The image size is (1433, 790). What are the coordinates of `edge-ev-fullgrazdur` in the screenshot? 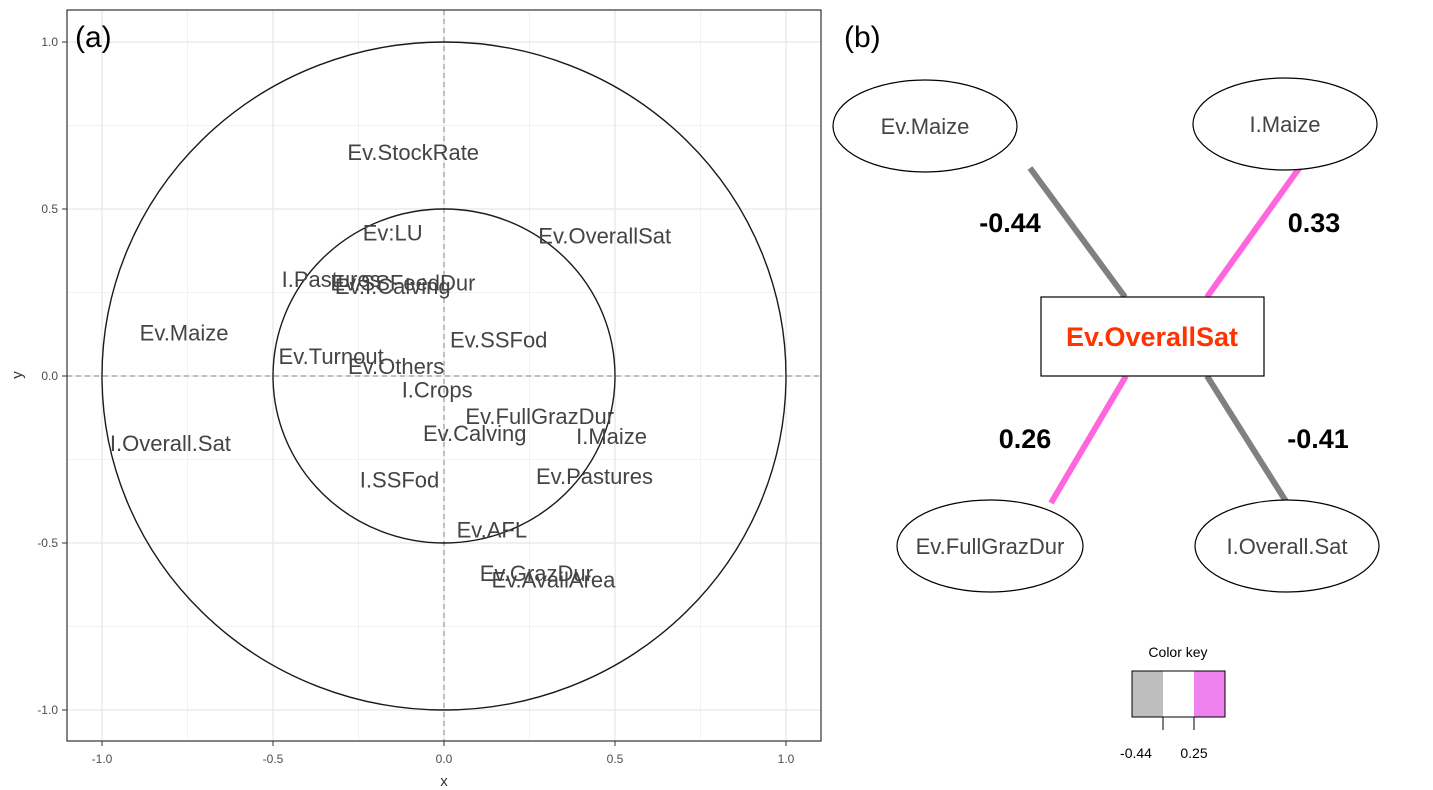 It's located at (1088, 439).